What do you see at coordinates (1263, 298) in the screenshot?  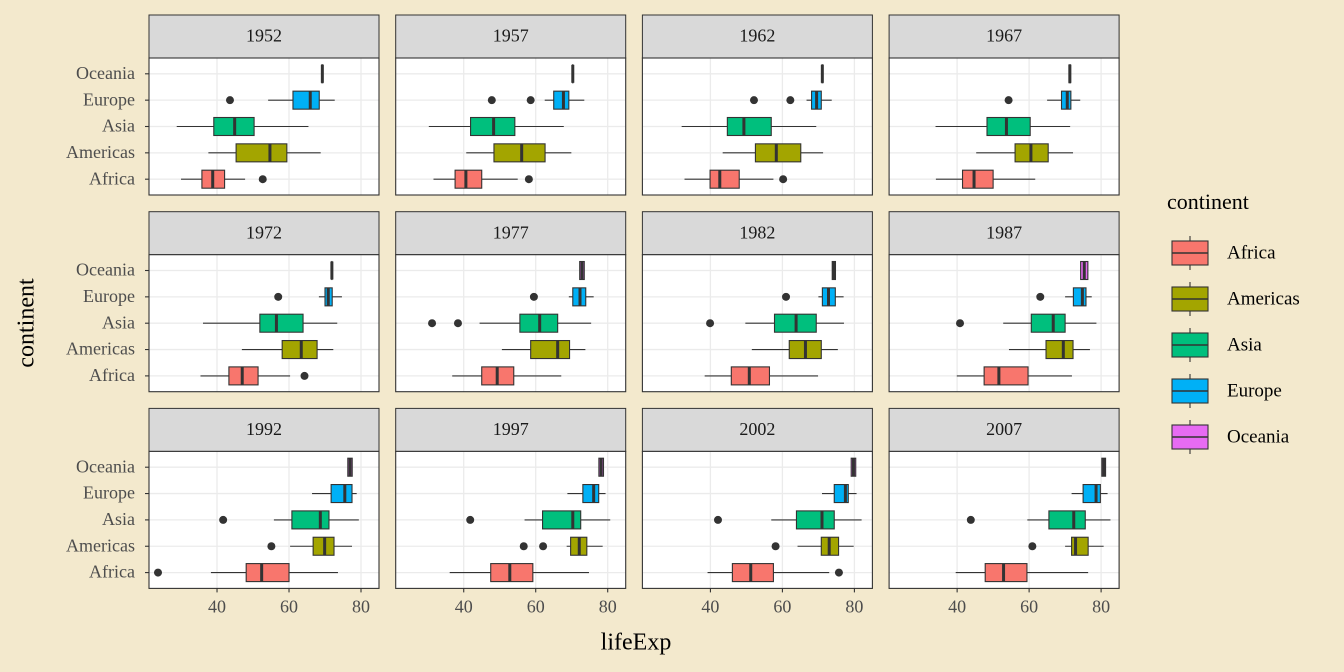 I see `legend-label: Americas` at bounding box center [1263, 298].